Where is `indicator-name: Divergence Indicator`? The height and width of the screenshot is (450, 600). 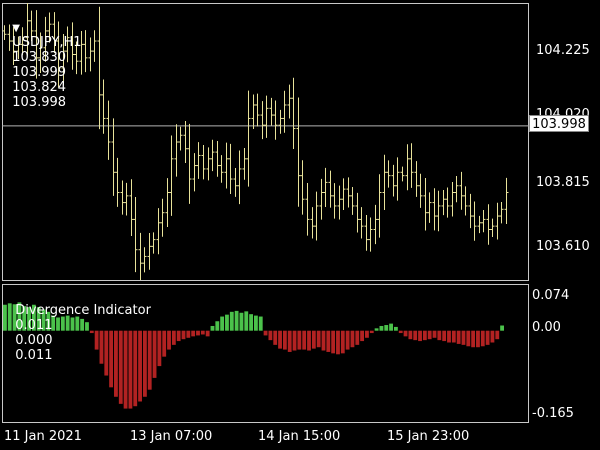 indicator-name: Divergence Indicator is located at coordinates (83, 310).